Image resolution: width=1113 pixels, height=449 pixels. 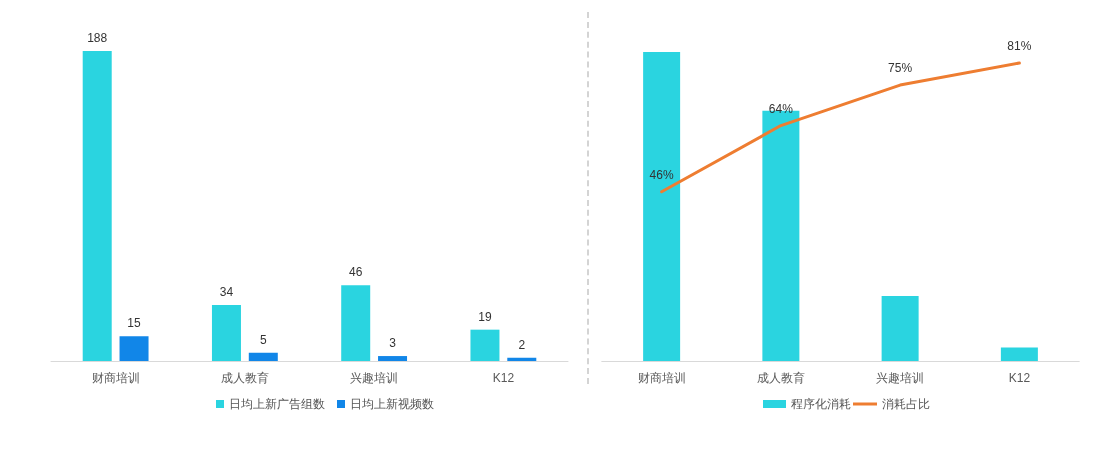 I want to click on data-label: 46%, so click(x=661, y=174).